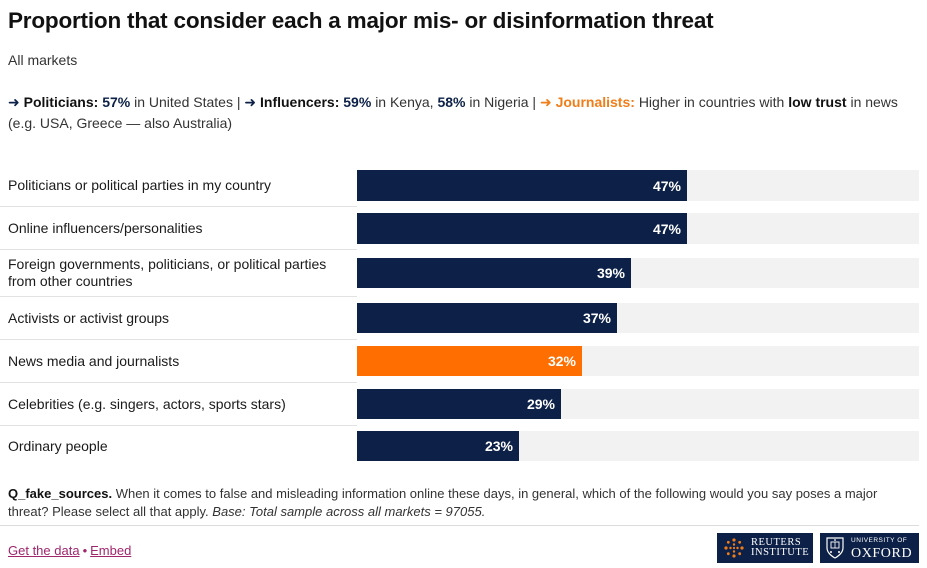  Describe the element at coordinates (711, 102) in the screenshot. I see `note-journalists-text: Higher in countries with` at that location.